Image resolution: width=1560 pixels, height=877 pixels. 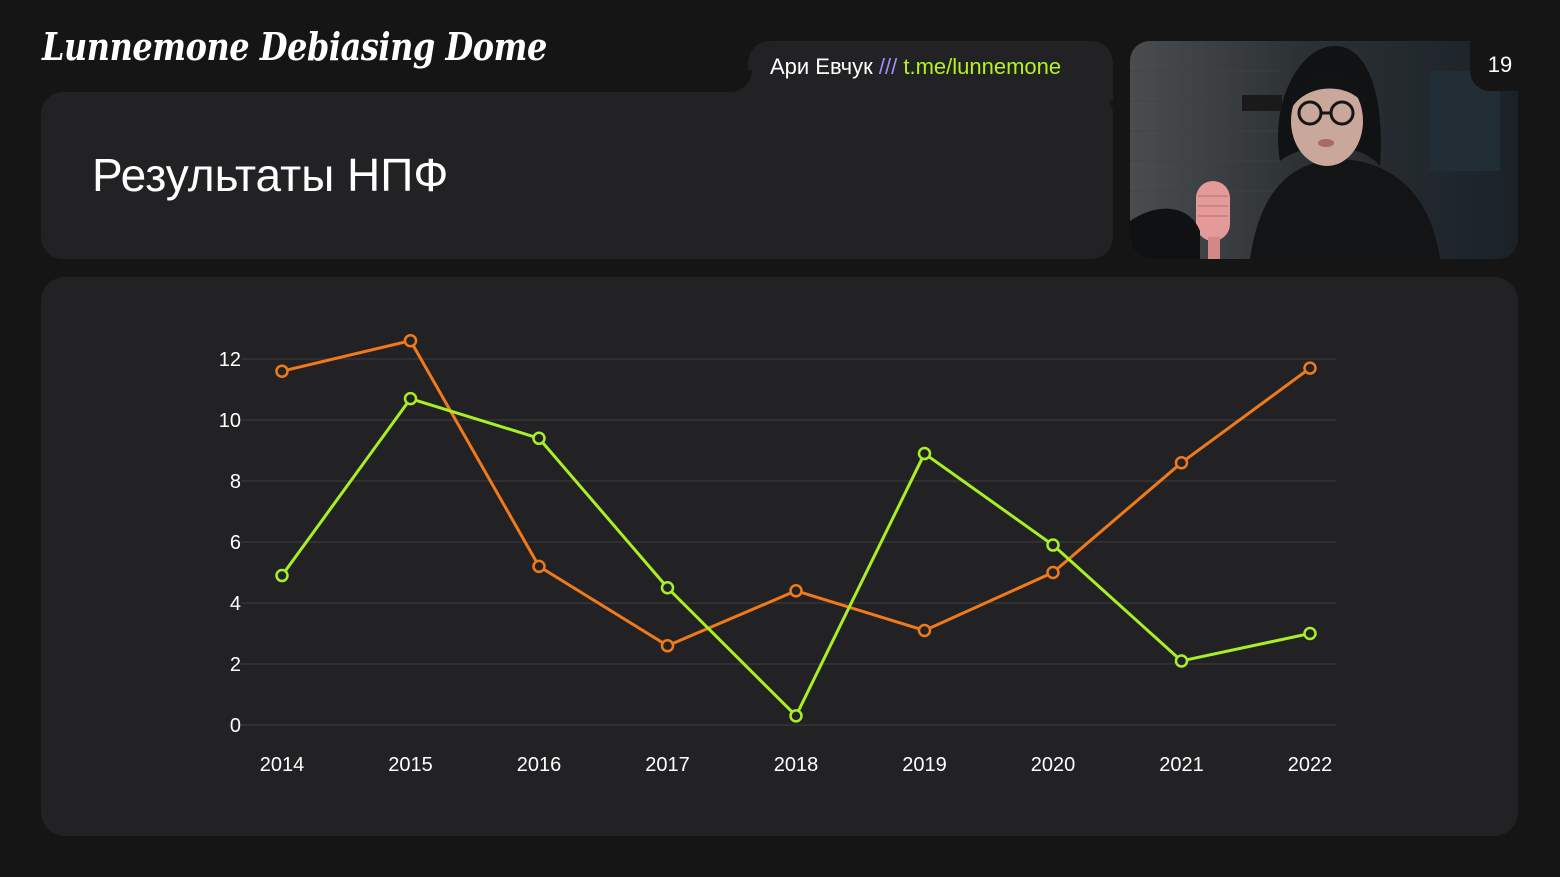 I want to click on x-tick-label: 2019, so click(x=924, y=765).